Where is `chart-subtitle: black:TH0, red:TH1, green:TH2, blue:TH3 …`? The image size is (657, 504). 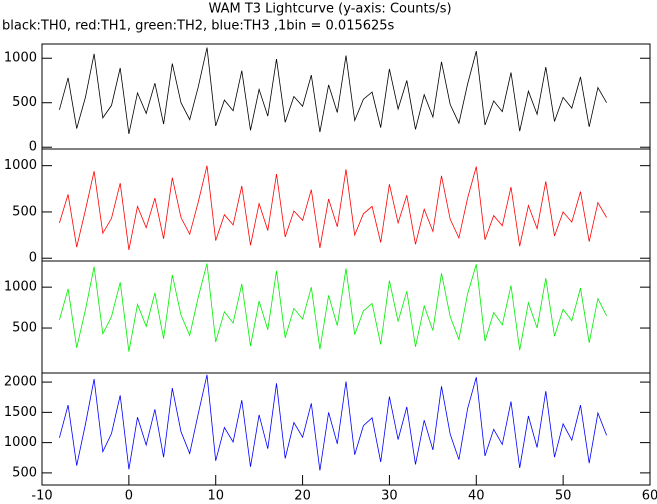 chart-subtitle: black:TH0, red:TH1, green:TH2, blue:TH3 … is located at coordinates (198, 26).